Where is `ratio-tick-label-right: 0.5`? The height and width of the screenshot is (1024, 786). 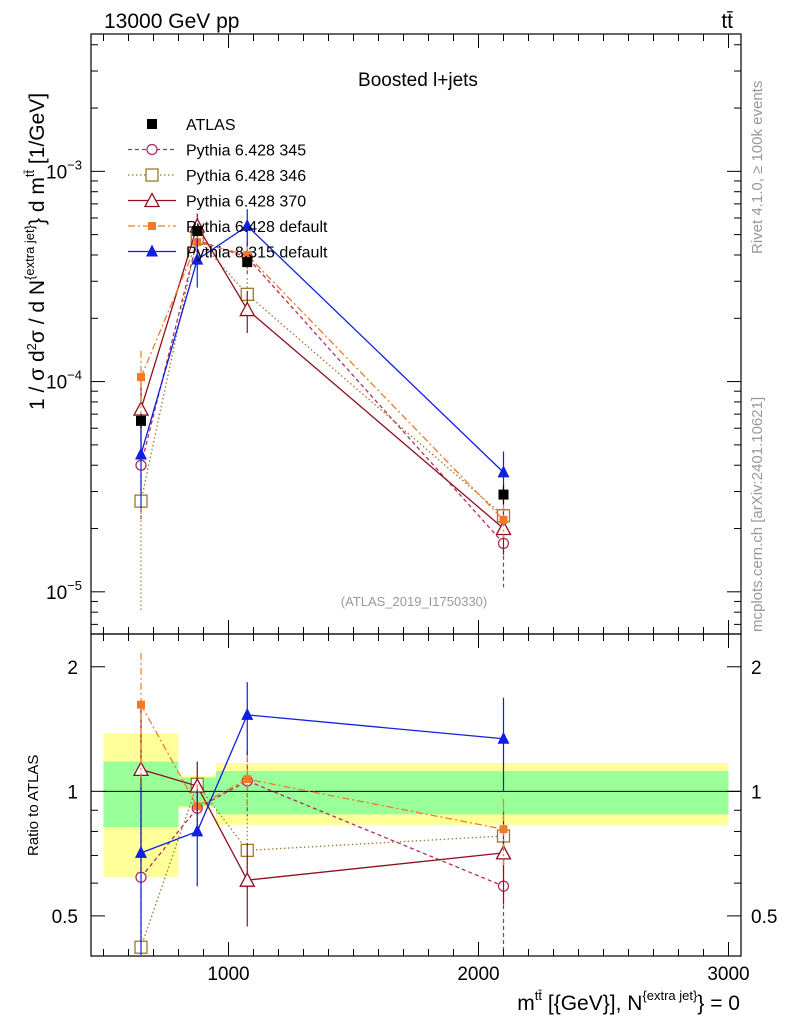
ratio-tick-label-right: 0.5 is located at coordinates (764, 917).